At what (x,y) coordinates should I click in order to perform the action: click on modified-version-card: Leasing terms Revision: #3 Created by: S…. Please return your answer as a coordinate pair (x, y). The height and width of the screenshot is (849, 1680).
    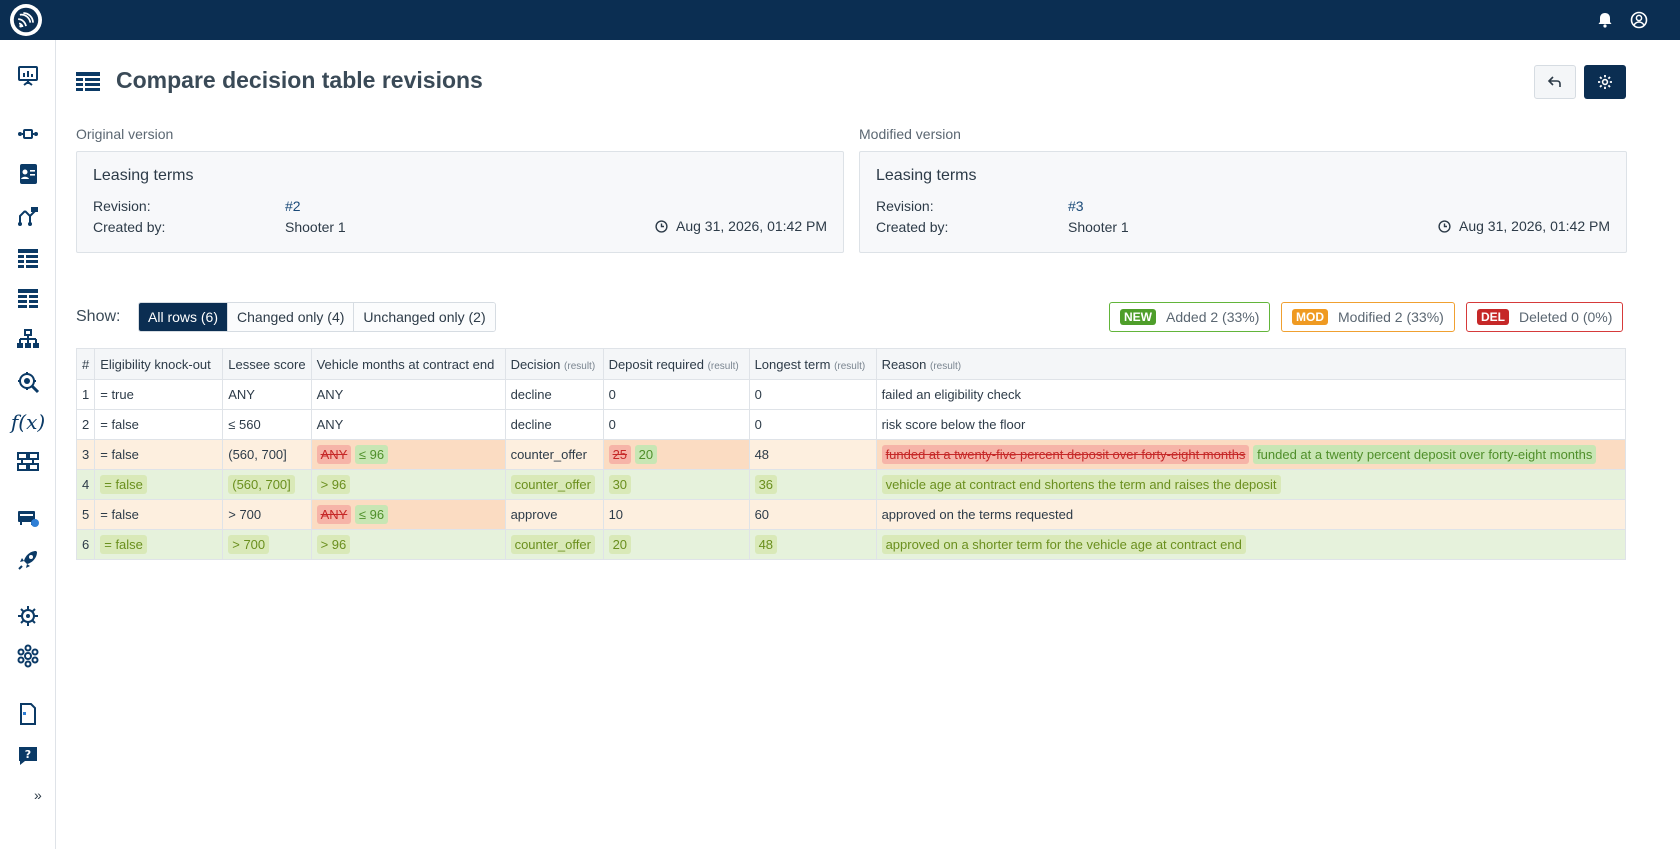
    Looking at the image, I should click on (1243, 202).